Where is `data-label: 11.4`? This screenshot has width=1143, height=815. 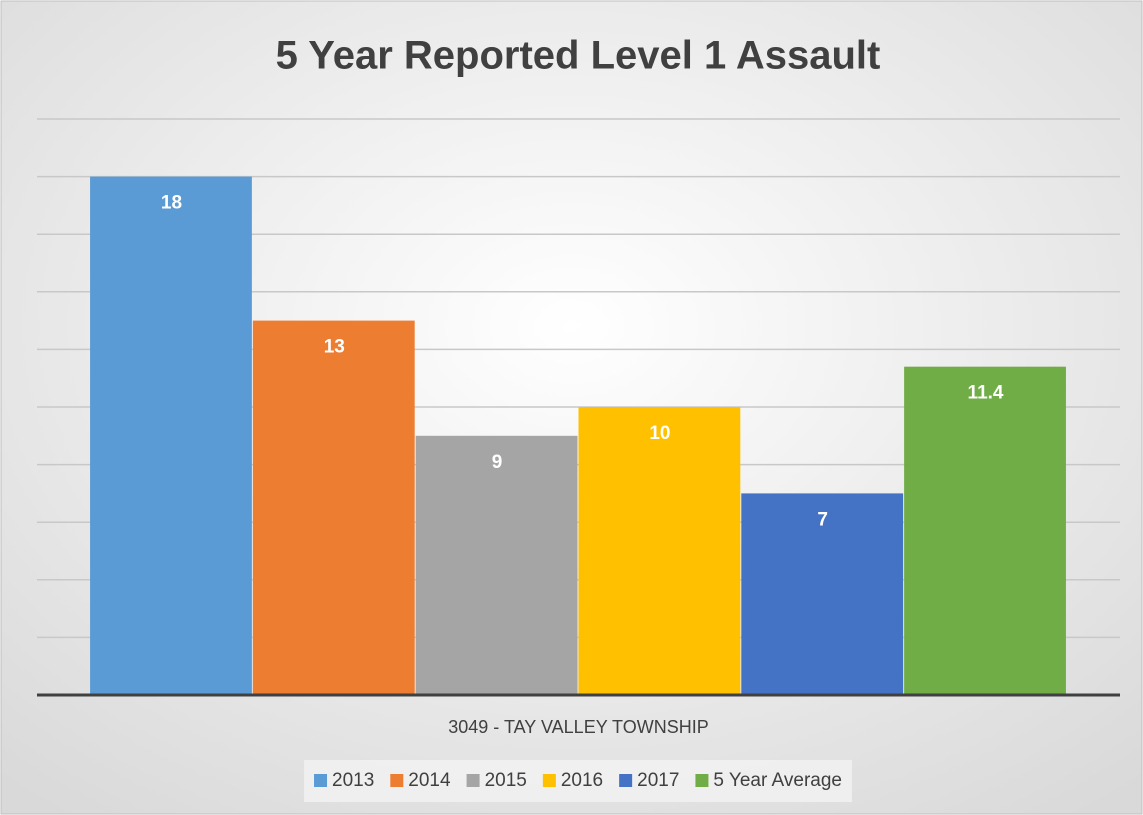 data-label: 11.4 is located at coordinates (986, 393).